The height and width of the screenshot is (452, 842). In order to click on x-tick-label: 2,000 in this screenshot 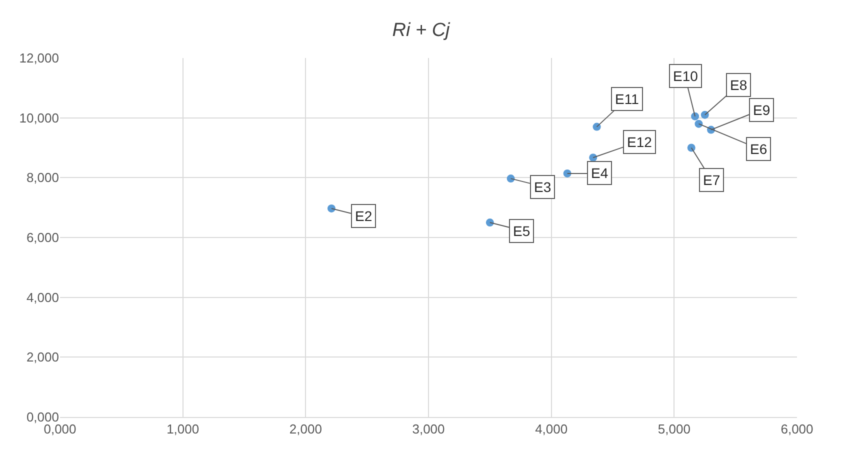, I will do `click(305, 429)`.